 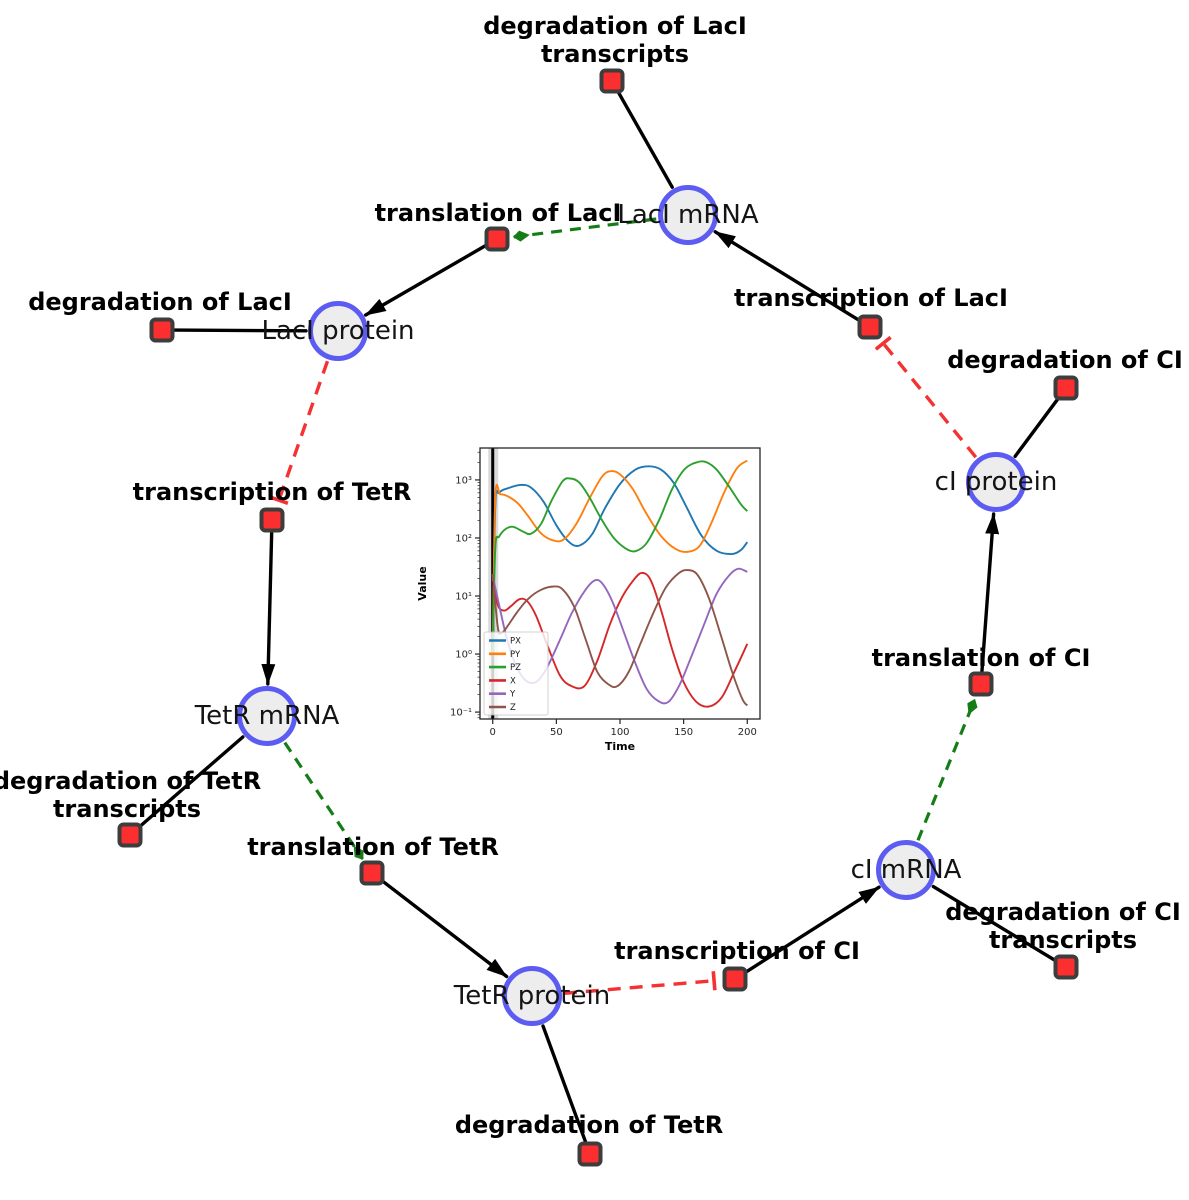 What do you see at coordinates (620, 746) in the screenshot?
I see `x-axis-label: Time` at bounding box center [620, 746].